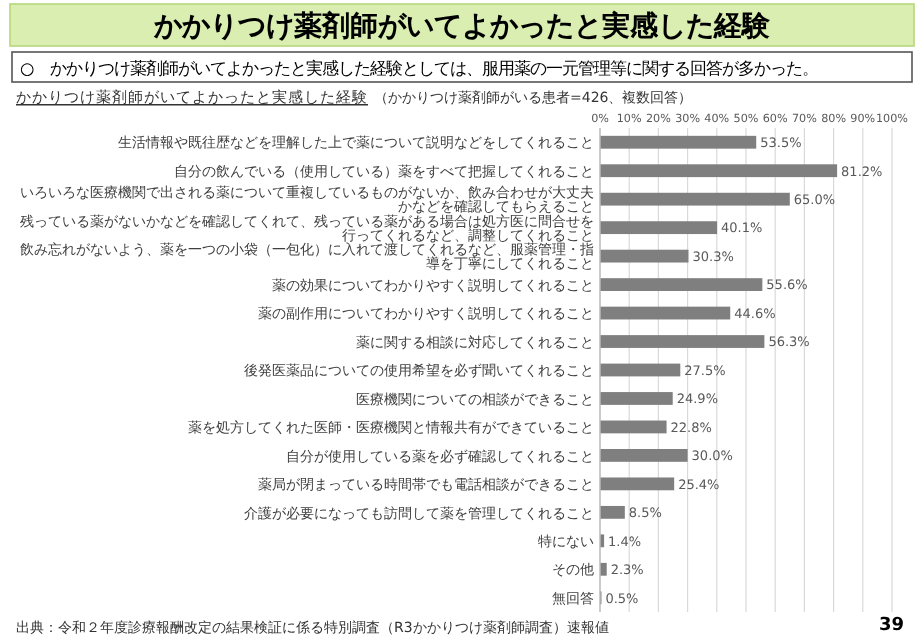 The image size is (924, 640). I want to click on text: ○ かかりつけ薬剤師がいてよかったと実感した経験としては、服用薬の一元管理等に関する回答が多かった。, so click(419, 68).